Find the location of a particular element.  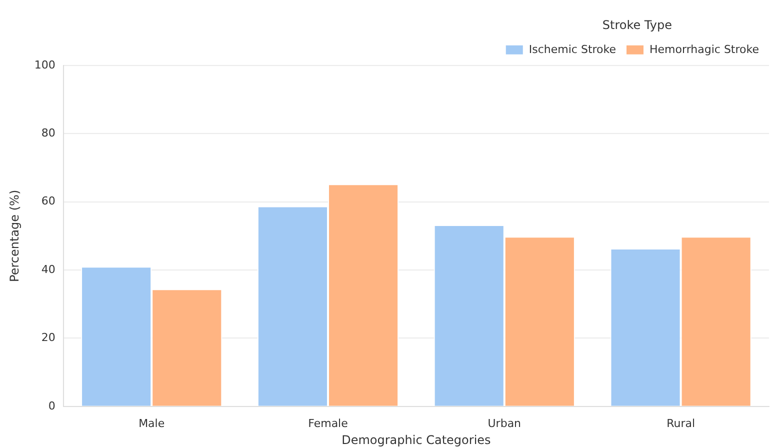

legend-label: Ischemic Stroke is located at coordinates (572, 49).